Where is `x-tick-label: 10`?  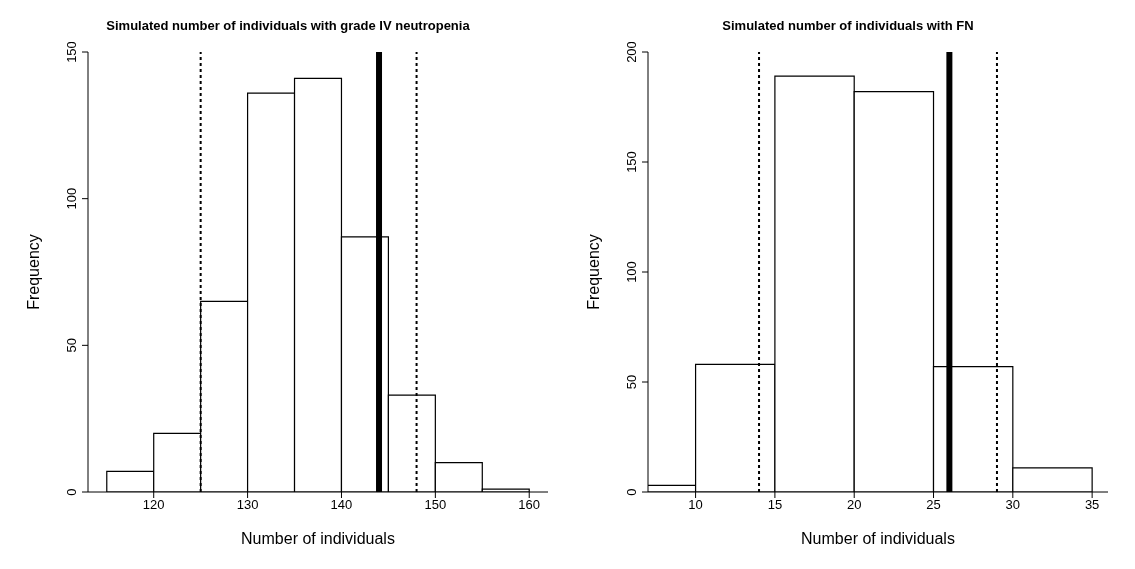 x-tick-label: 10 is located at coordinates (695, 505).